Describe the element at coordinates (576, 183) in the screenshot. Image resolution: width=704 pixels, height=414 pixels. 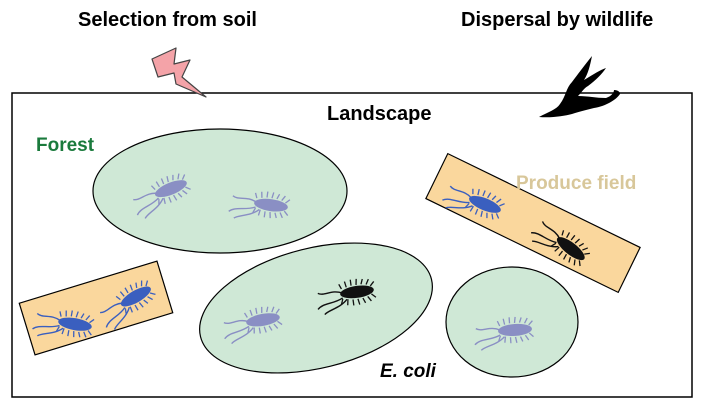
I see `produce-field-label: Produce field` at that location.